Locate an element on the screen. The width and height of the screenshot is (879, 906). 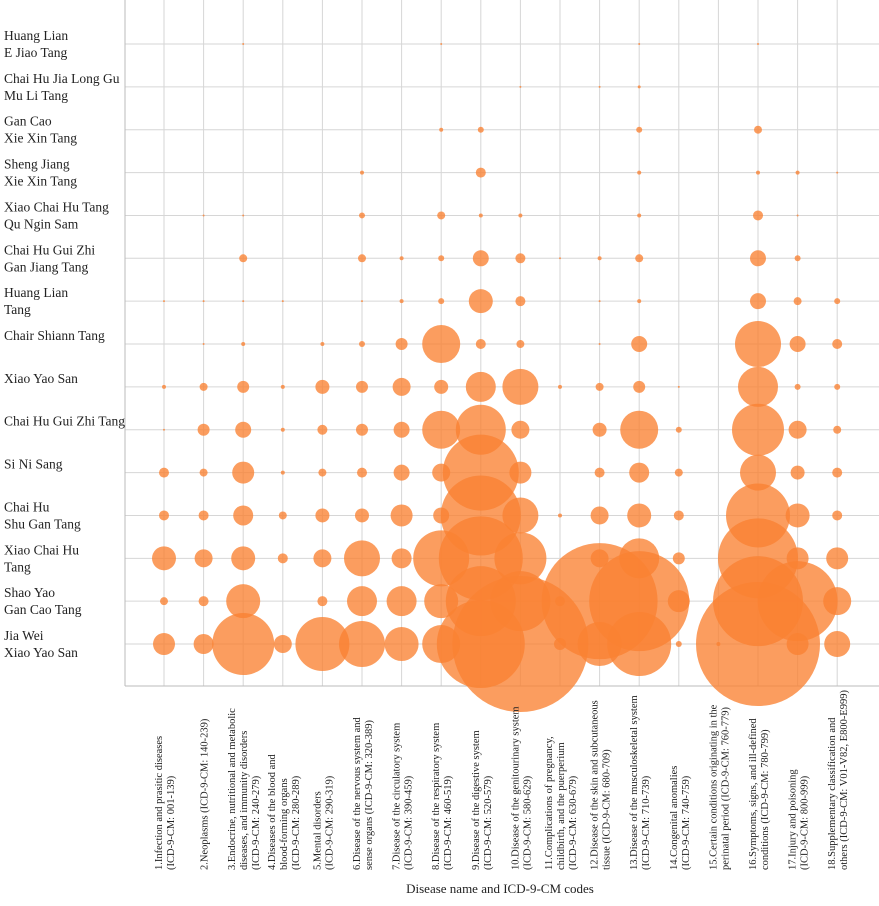
column-label: (ICD-9-CM: 520-579) is located at coordinates (488, 822).